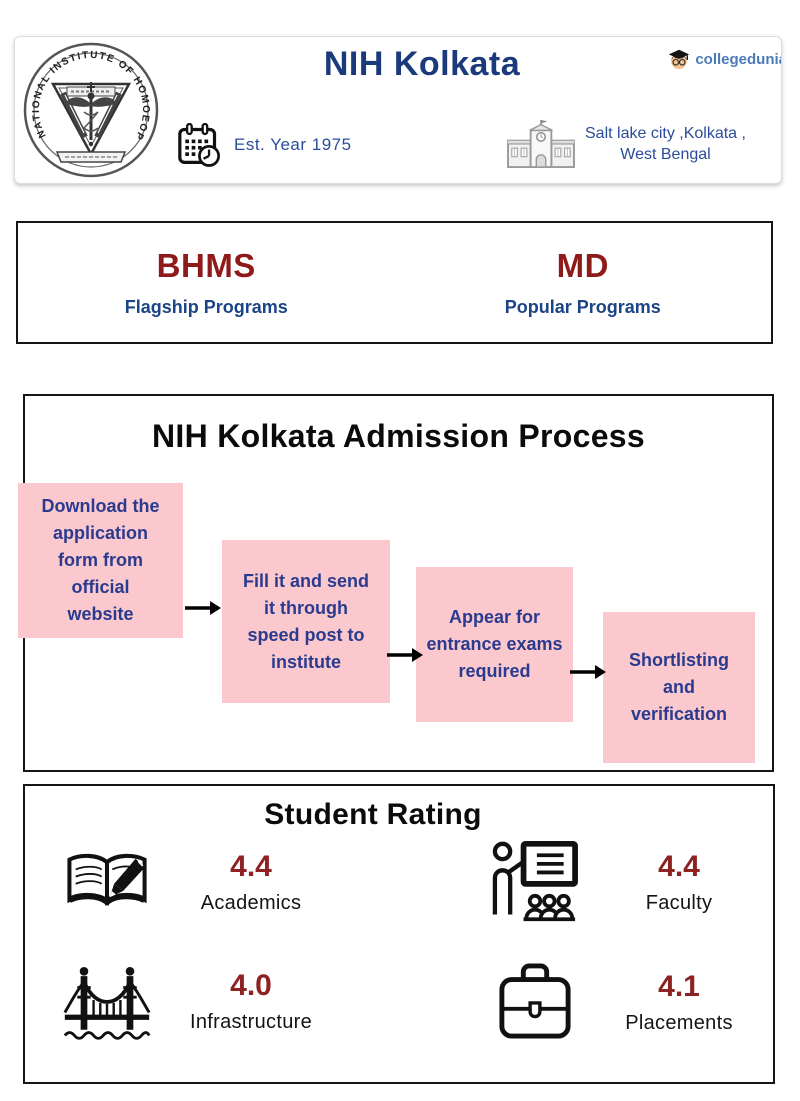 This screenshot has width=800, height=1101. I want to click on institute-seal-logo: NATIONAL INSTITUTE OF HOMOEOPATHY, so click(90, 109).